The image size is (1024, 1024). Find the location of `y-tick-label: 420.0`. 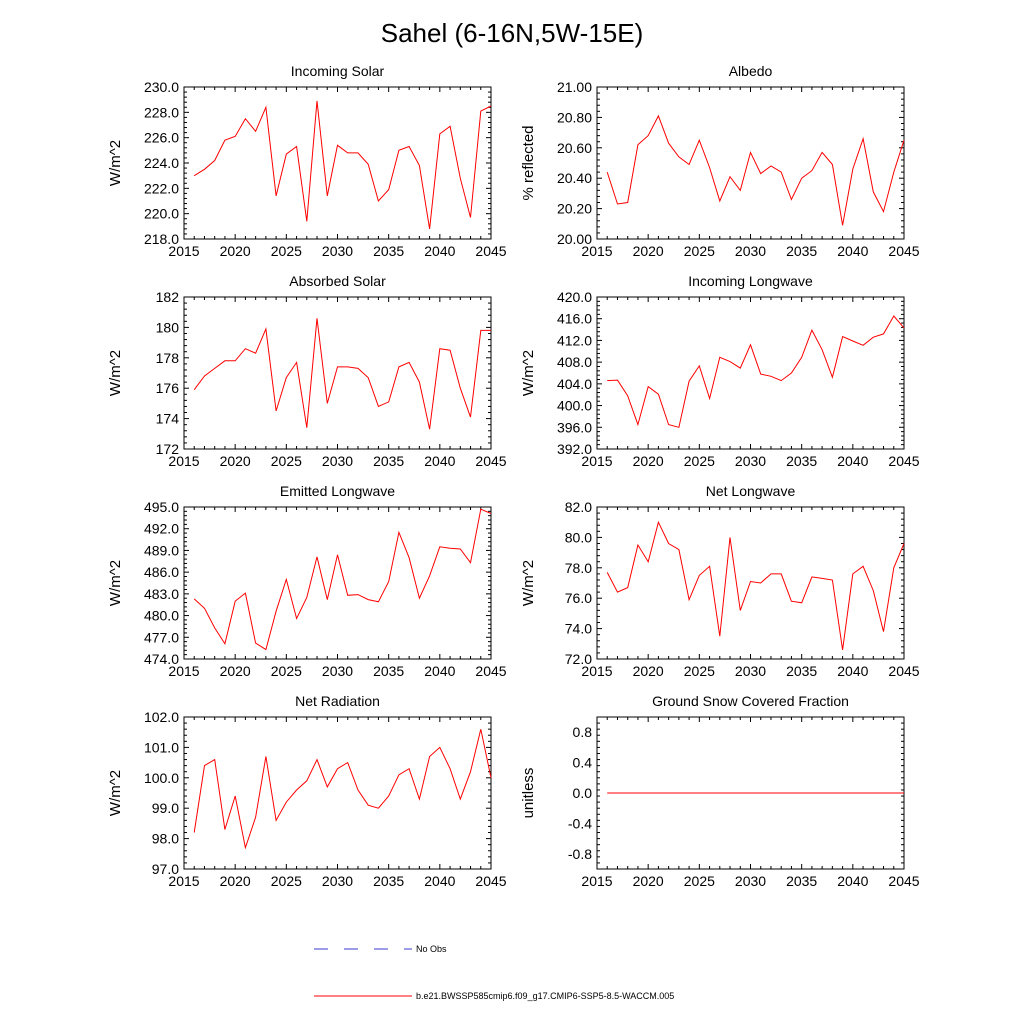

y-tick-label: 420.0 is located at coordinates (574, 297).